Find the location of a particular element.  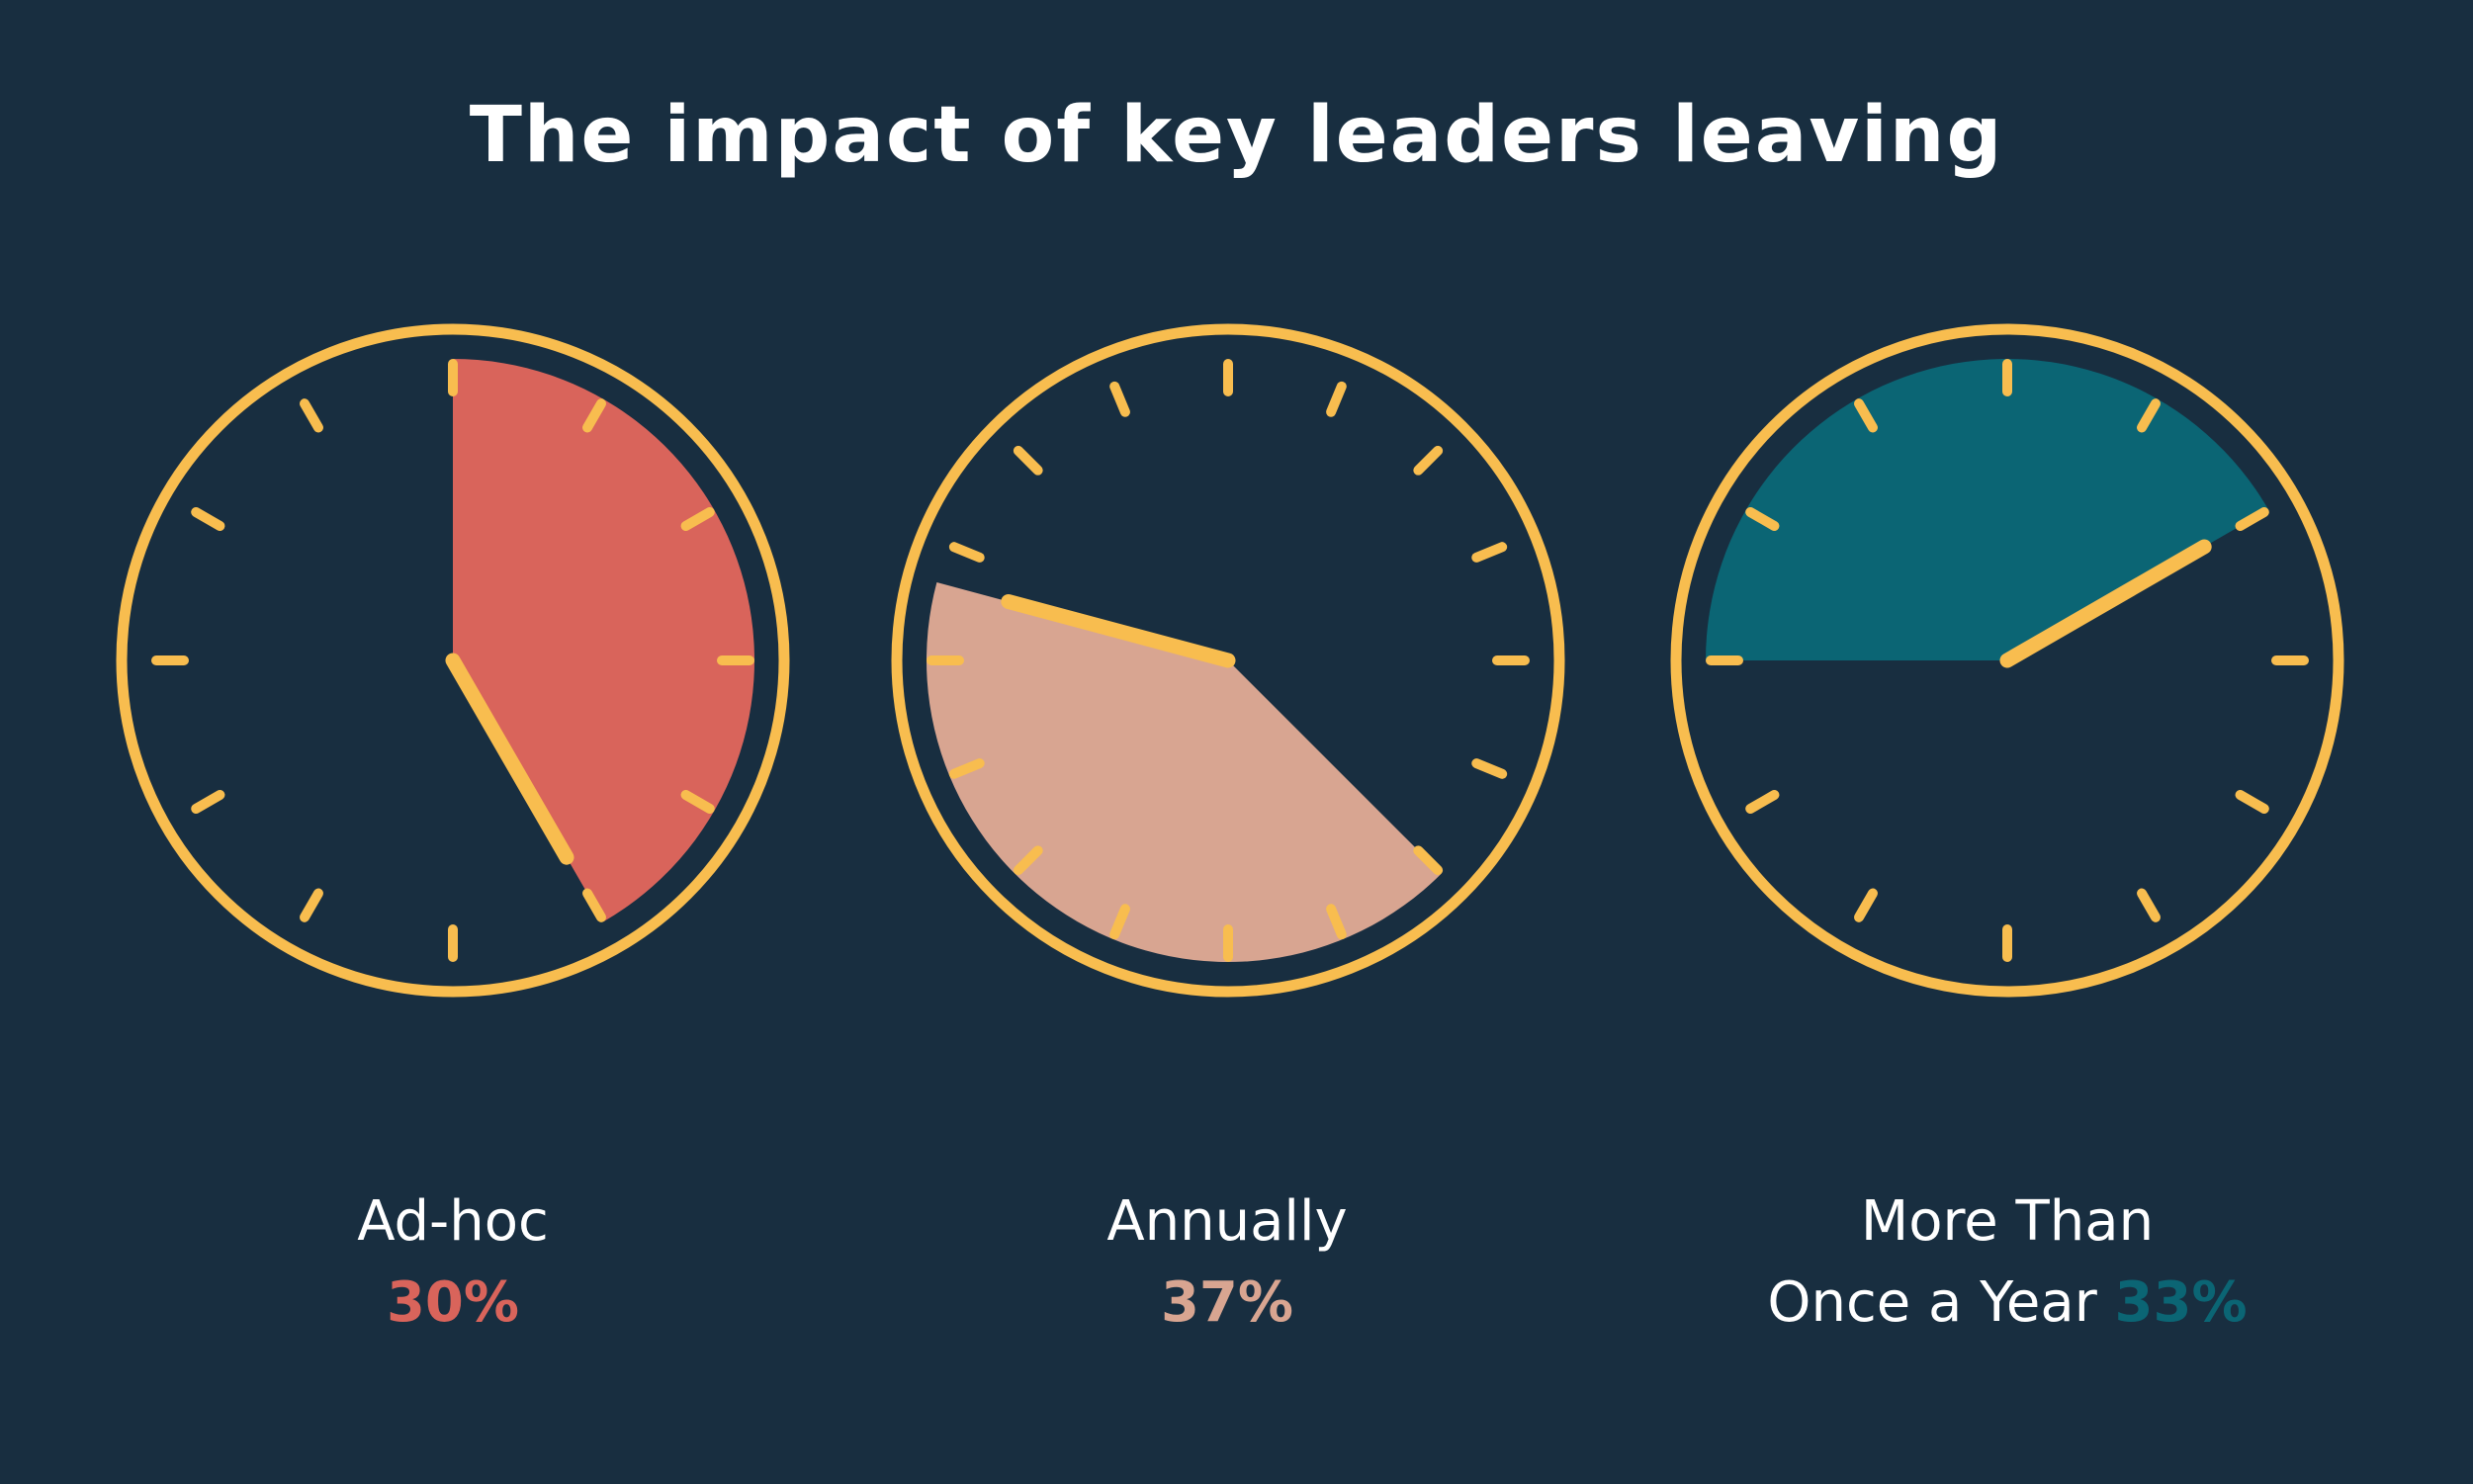

caption-label: More Than is located at coordinates (2007, 1221).